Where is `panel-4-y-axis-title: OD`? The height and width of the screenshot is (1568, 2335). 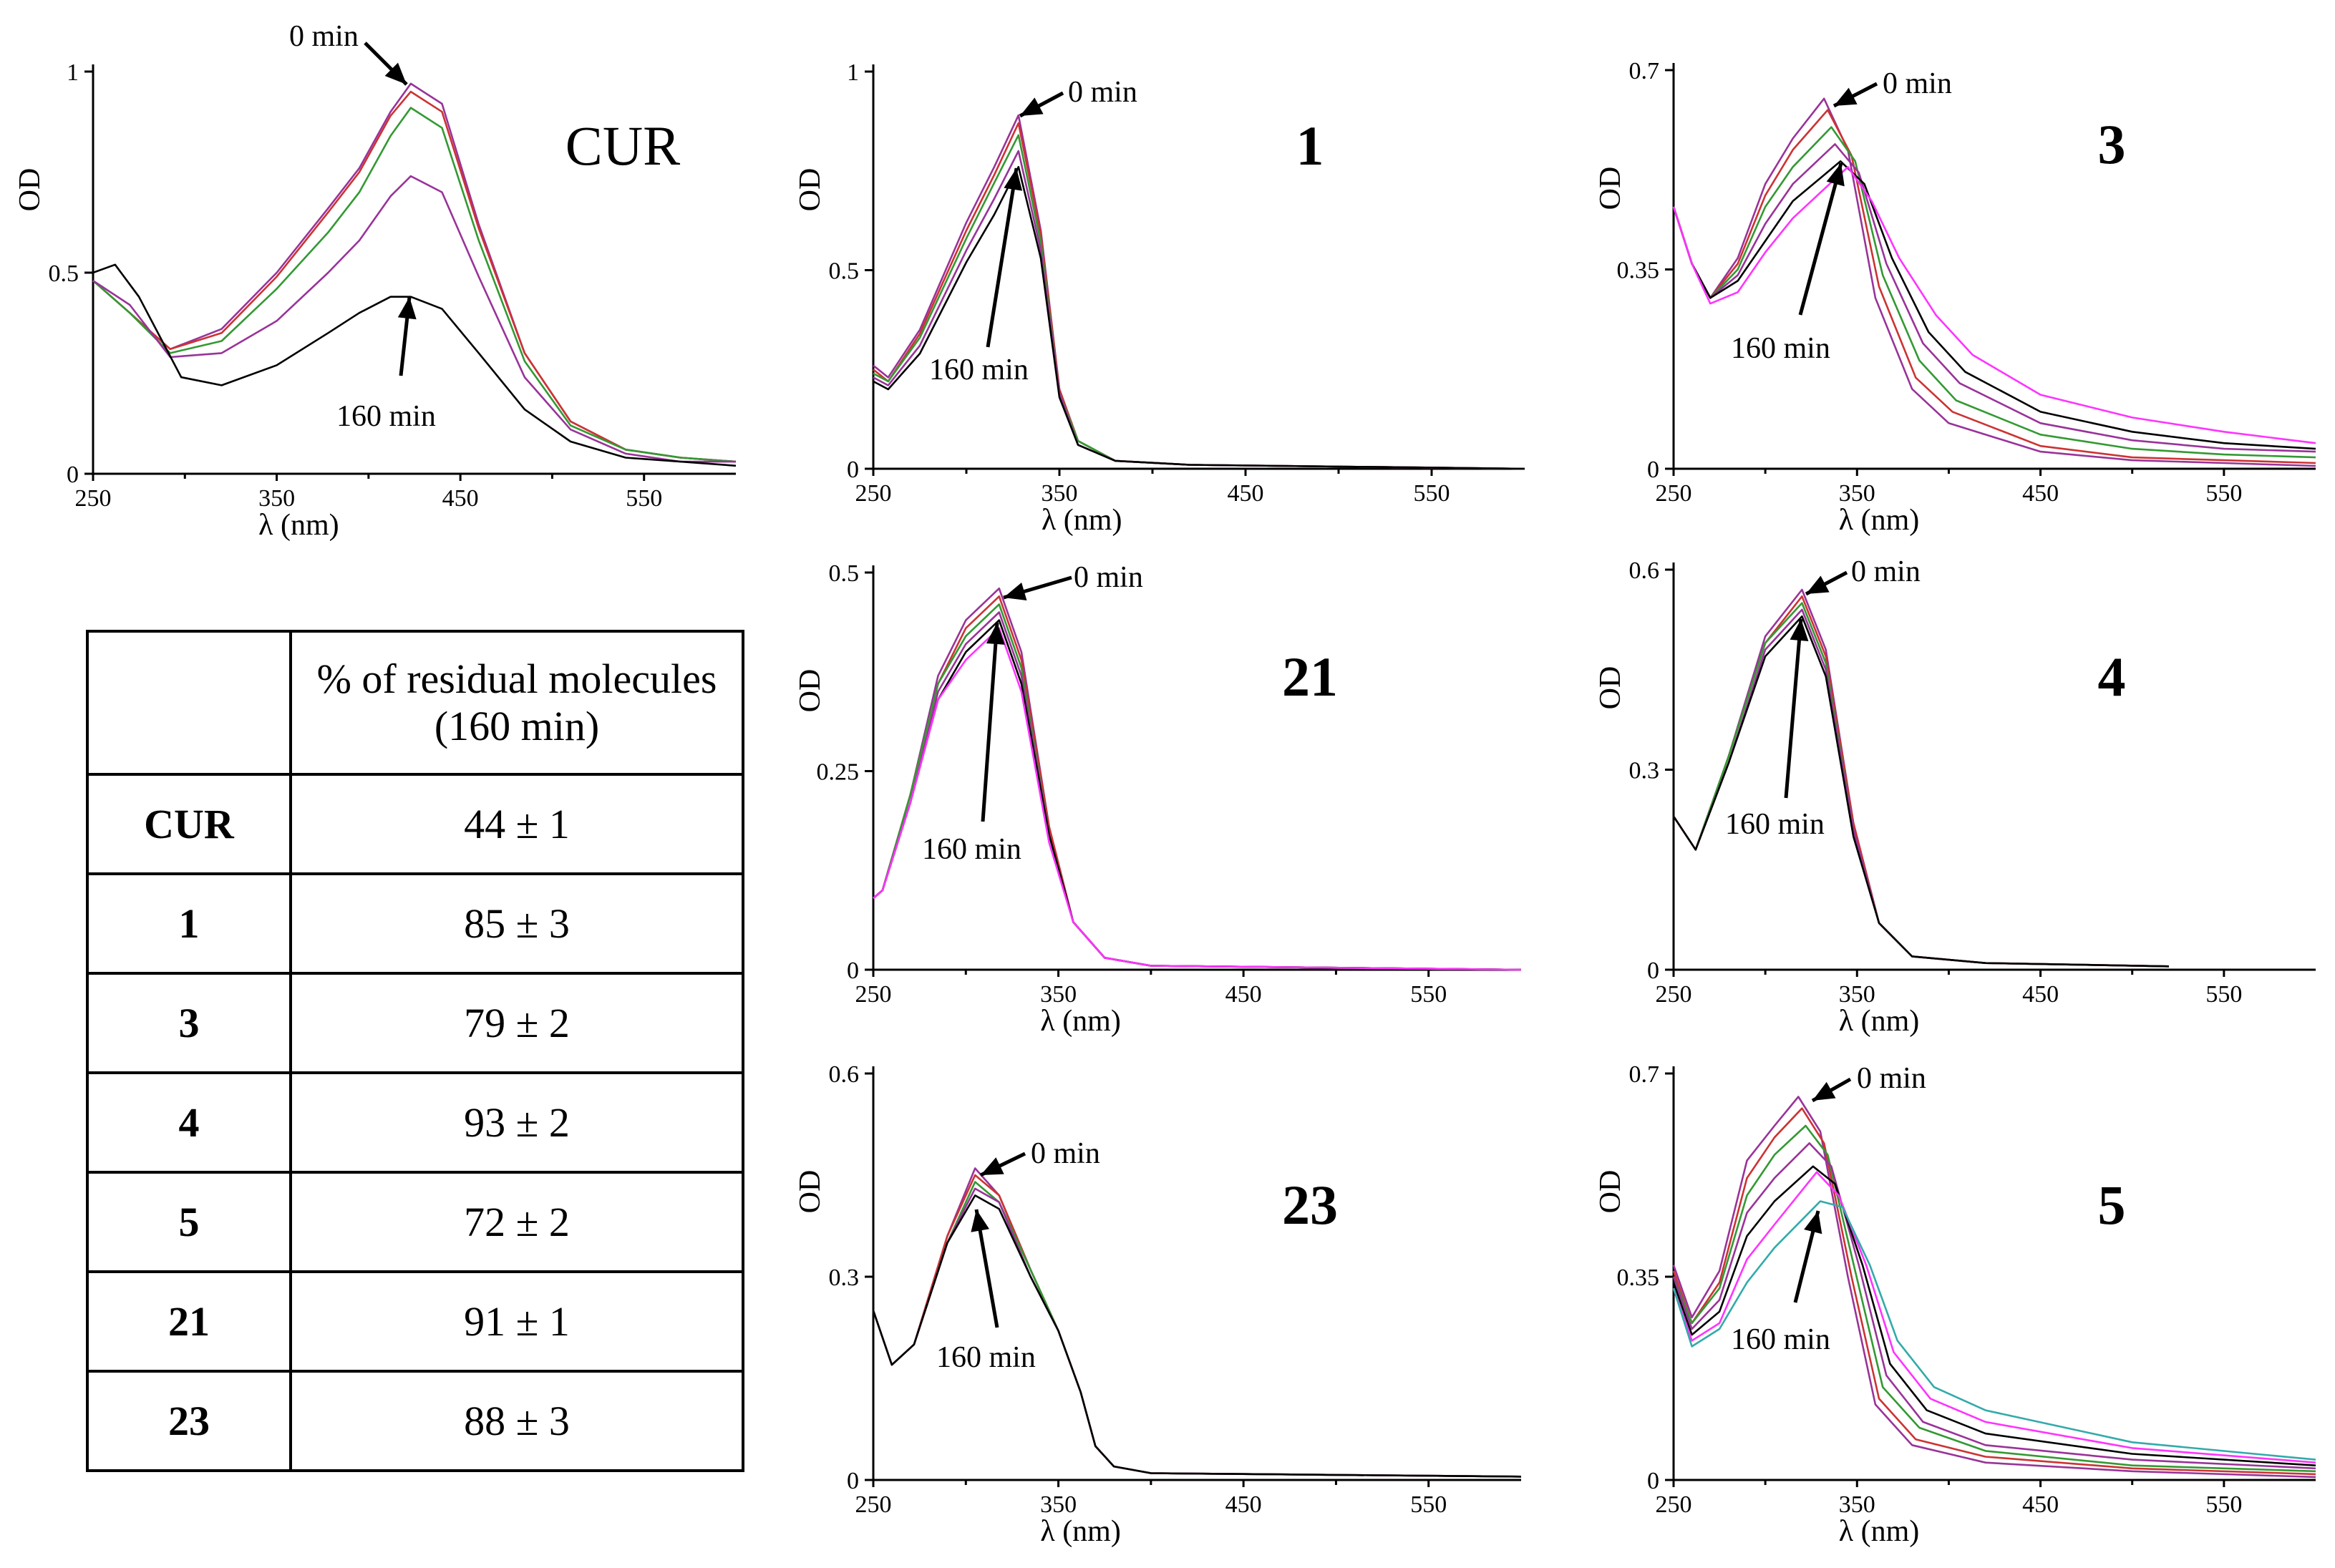 panel-4-y-axis-title: OD is located at coordinates (1610, 688).